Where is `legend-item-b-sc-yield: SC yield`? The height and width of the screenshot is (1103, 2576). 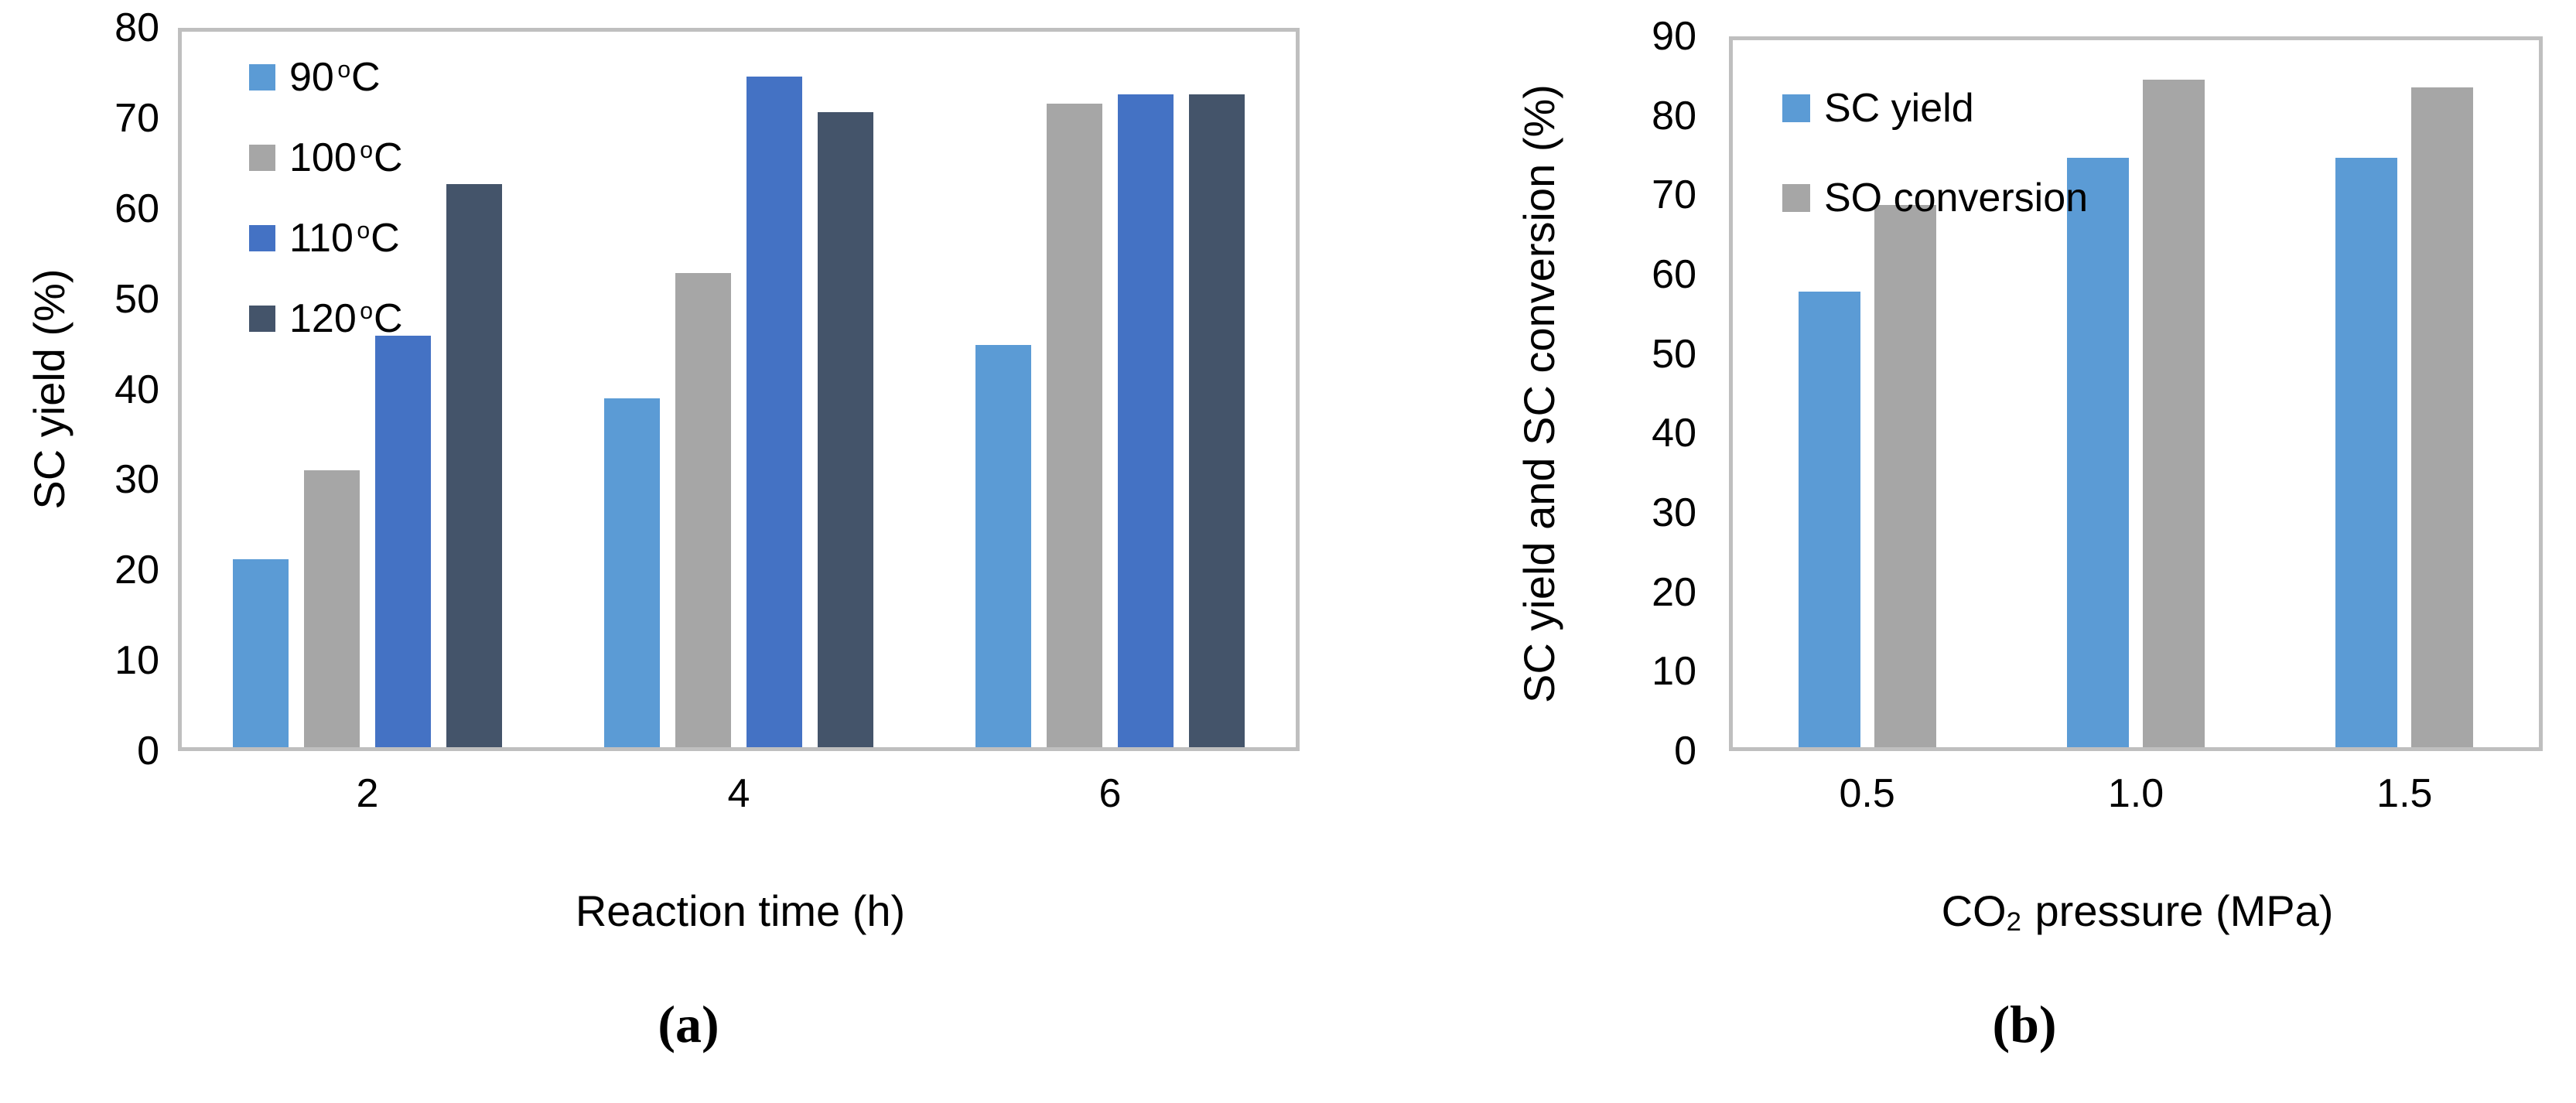
legend-item-b-sc-yield: SC yield is located at coordinates (1878, 108).